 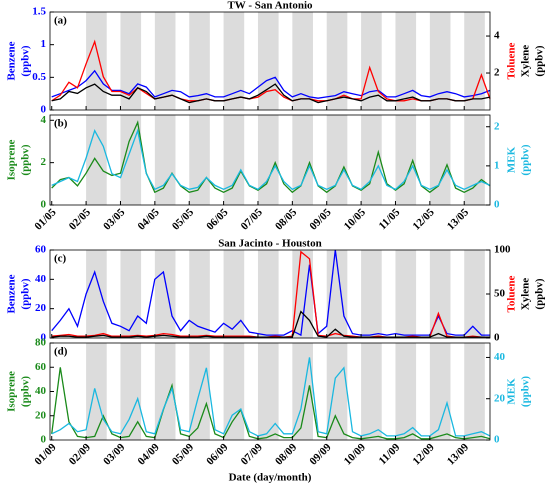 What do you see at coordinates (424, 454) in the screenshot?
I see `x-tick-label: 12/09` at bounding box center [424, 454].